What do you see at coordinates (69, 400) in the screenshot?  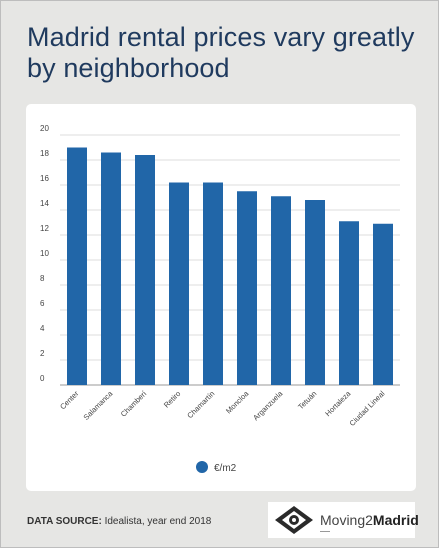 I see `x-tick-label: Center` at bounding box center [69, 400].